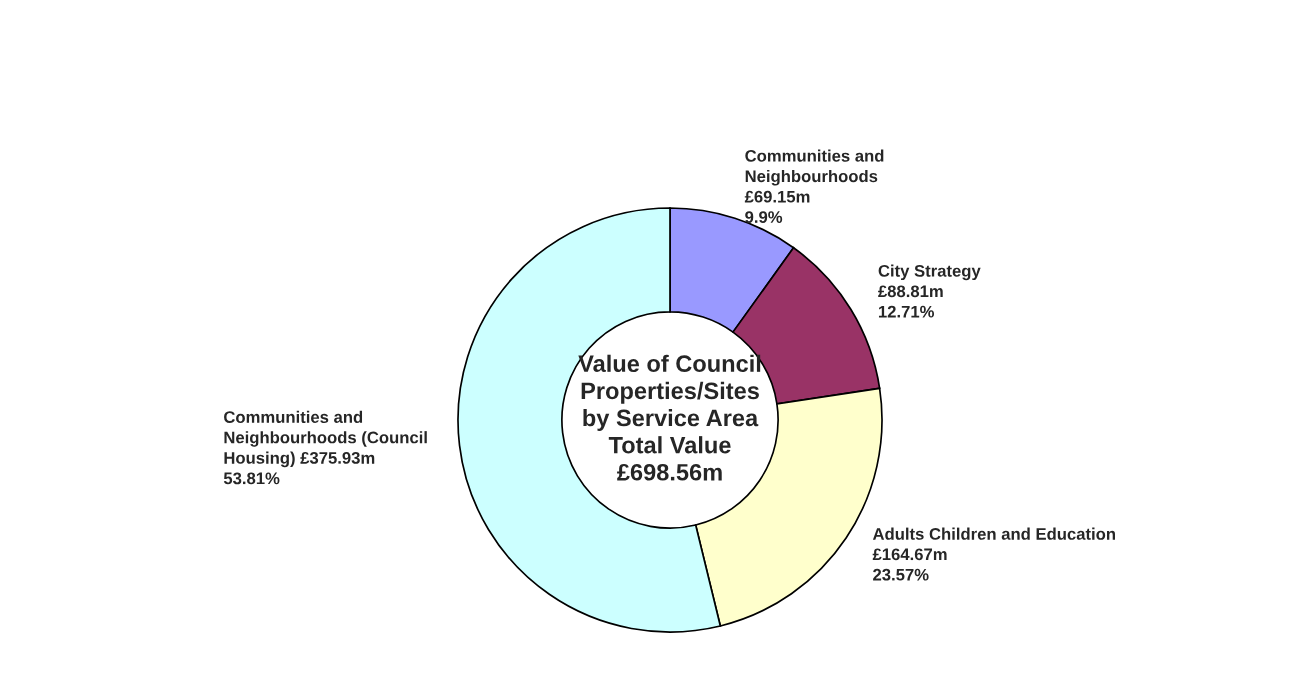 This screenshot has height=693, width=1304. Describe the element at coordinates (777, 206) in the screenshot. I see `data-label: £69.15m 9.9%` at that location.